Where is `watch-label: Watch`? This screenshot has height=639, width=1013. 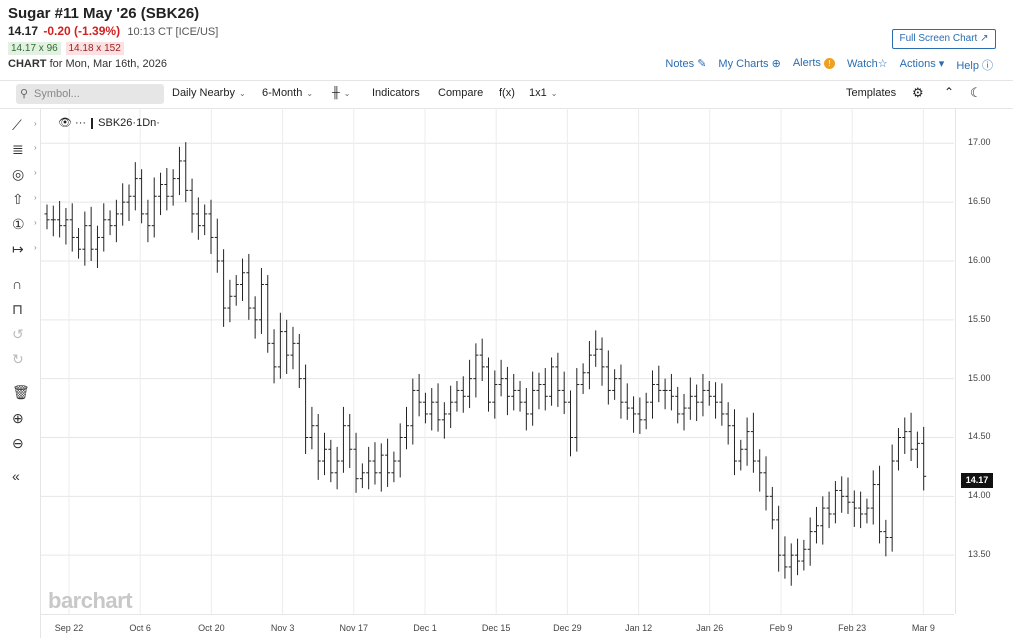
watch-label: Watch is located at coordinates (862, 64).